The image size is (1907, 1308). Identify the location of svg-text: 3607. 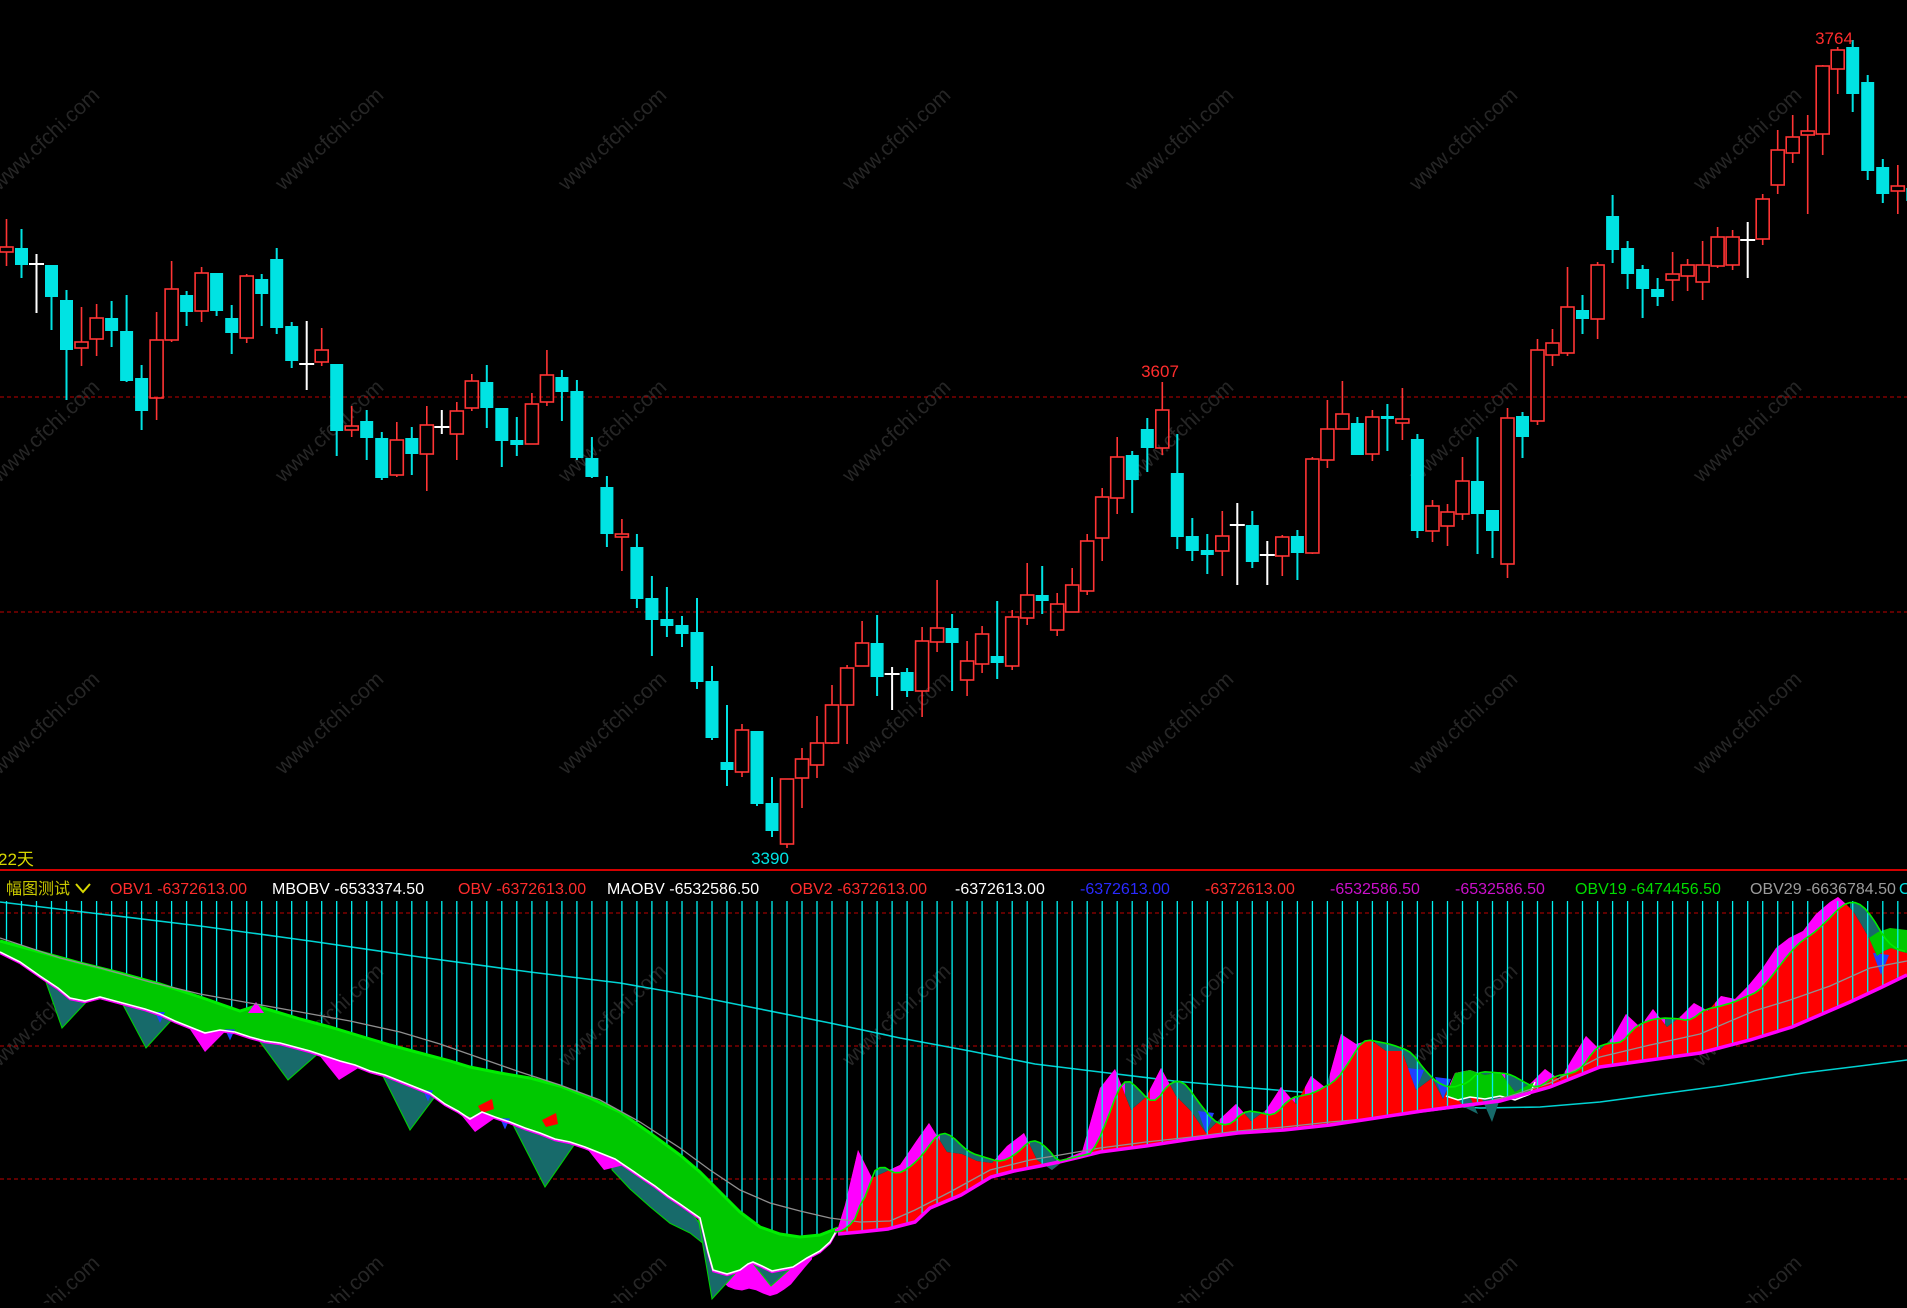
(1160, 371).